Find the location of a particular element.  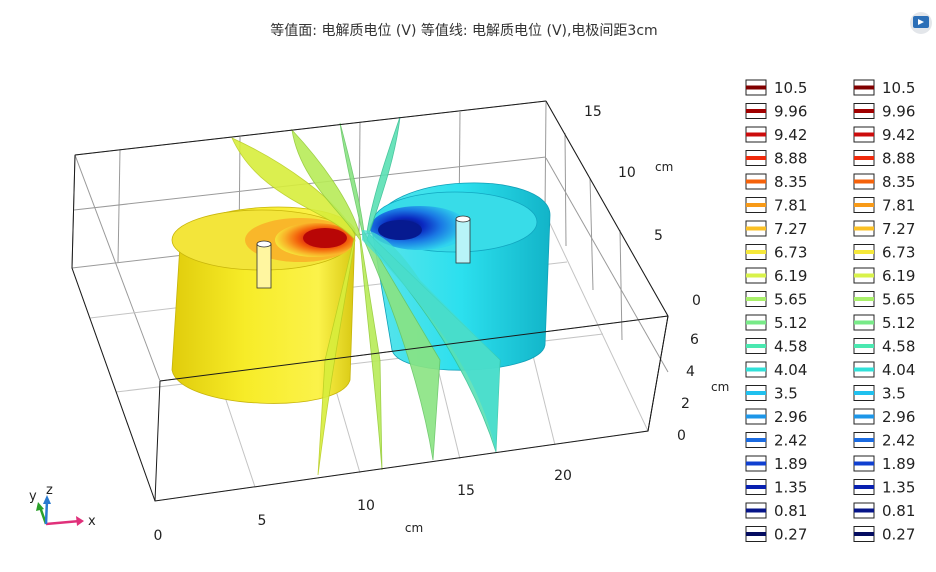

y-tick: 15 is located at coordinates (593, 112).